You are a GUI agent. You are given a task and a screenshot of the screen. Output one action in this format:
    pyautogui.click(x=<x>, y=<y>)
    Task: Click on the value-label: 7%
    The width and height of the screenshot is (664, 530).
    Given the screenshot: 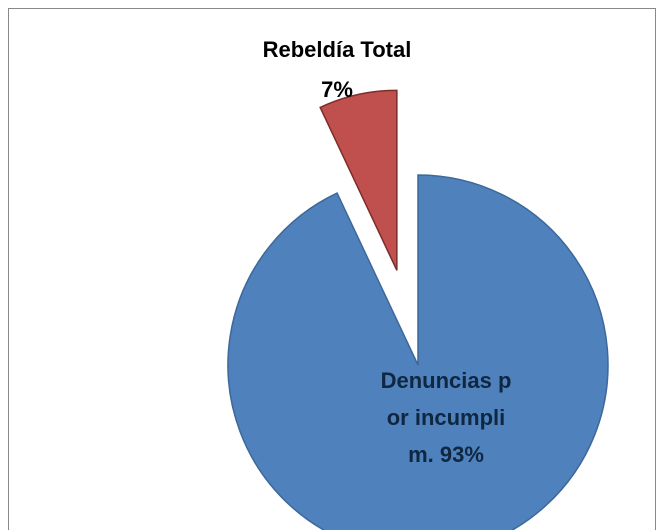 What is the action you would take?
    pyautogui.click(x=337, y=89)
    